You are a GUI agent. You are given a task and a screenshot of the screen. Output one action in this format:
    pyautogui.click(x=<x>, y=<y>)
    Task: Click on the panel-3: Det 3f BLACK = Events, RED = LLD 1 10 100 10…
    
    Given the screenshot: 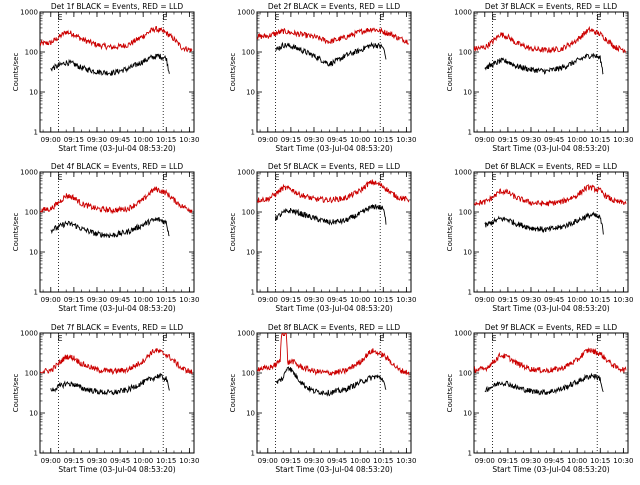 What is the action you would take?
    pyautogui.click(x=539, y=77)
    